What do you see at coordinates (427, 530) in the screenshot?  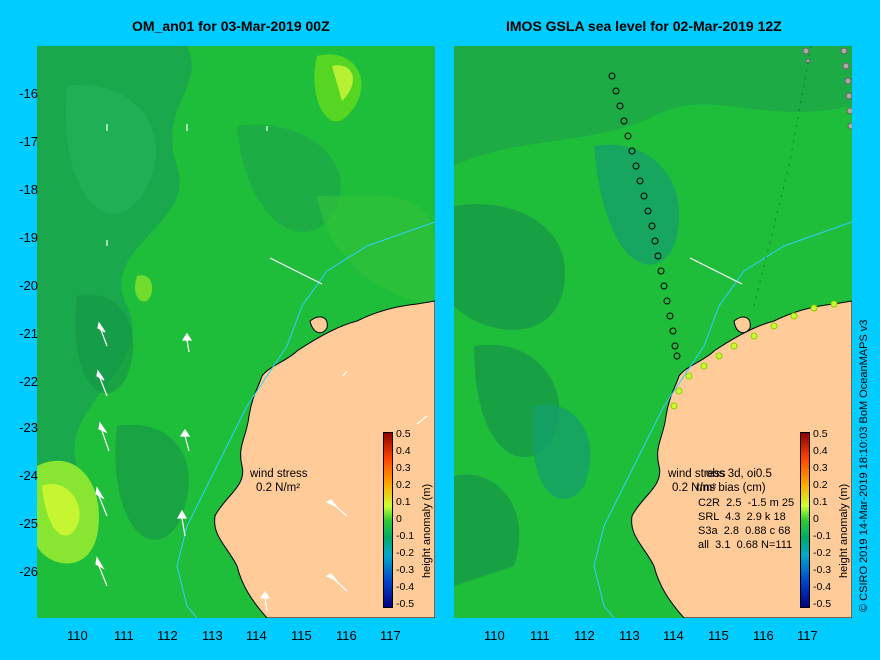 I see `left-colorbar-title: height anomaly (m)` at bounding box center [427, 530].